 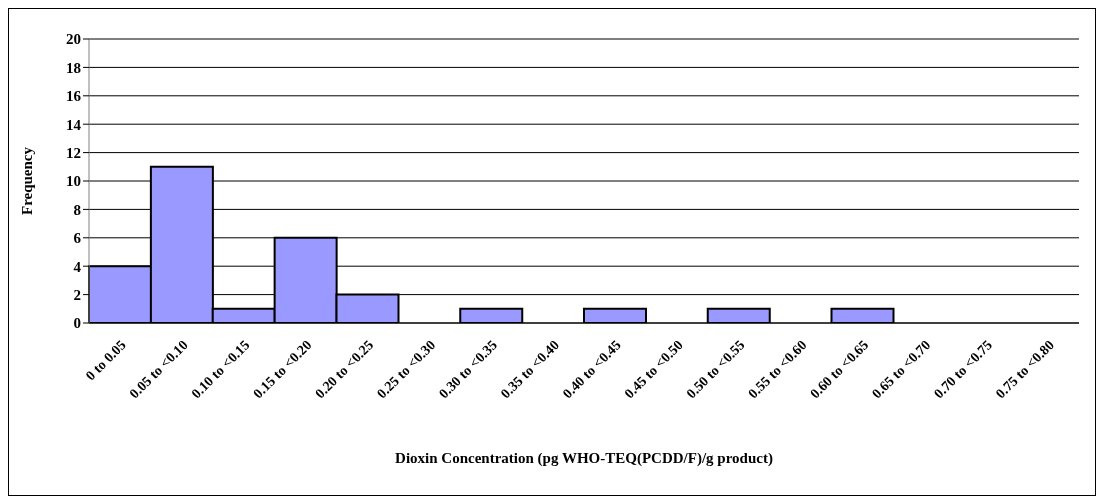 I want to click on y-tick-label: 4, so click(x=77, y=266).